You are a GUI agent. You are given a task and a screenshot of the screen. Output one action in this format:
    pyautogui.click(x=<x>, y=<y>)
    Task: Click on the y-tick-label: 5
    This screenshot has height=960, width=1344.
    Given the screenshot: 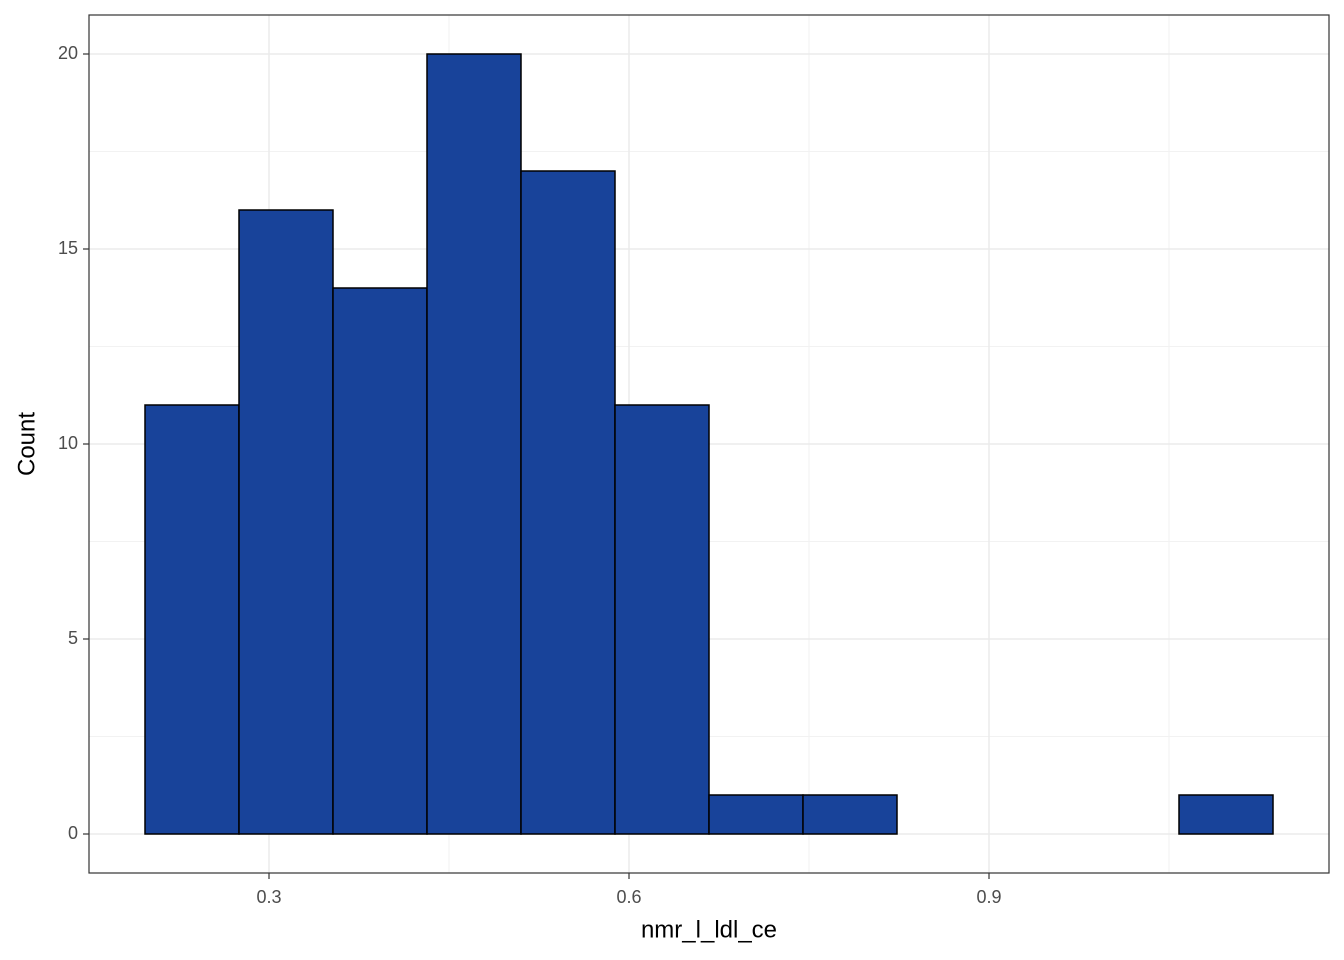 What is the action you would take?
    pyautogui.click(x=73, y=638)
    